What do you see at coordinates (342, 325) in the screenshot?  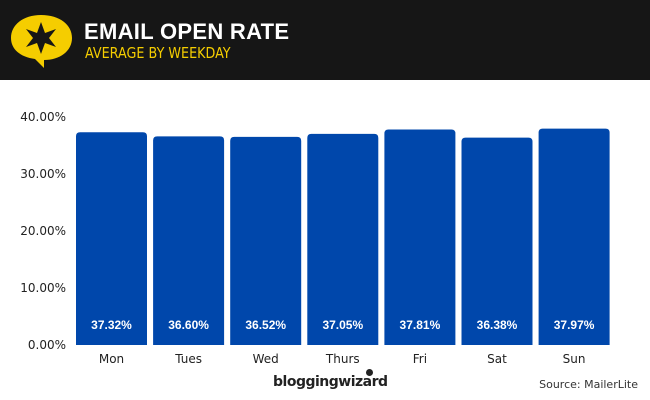 I see `data-label: 37.05%` at bounding box center [342, 325].